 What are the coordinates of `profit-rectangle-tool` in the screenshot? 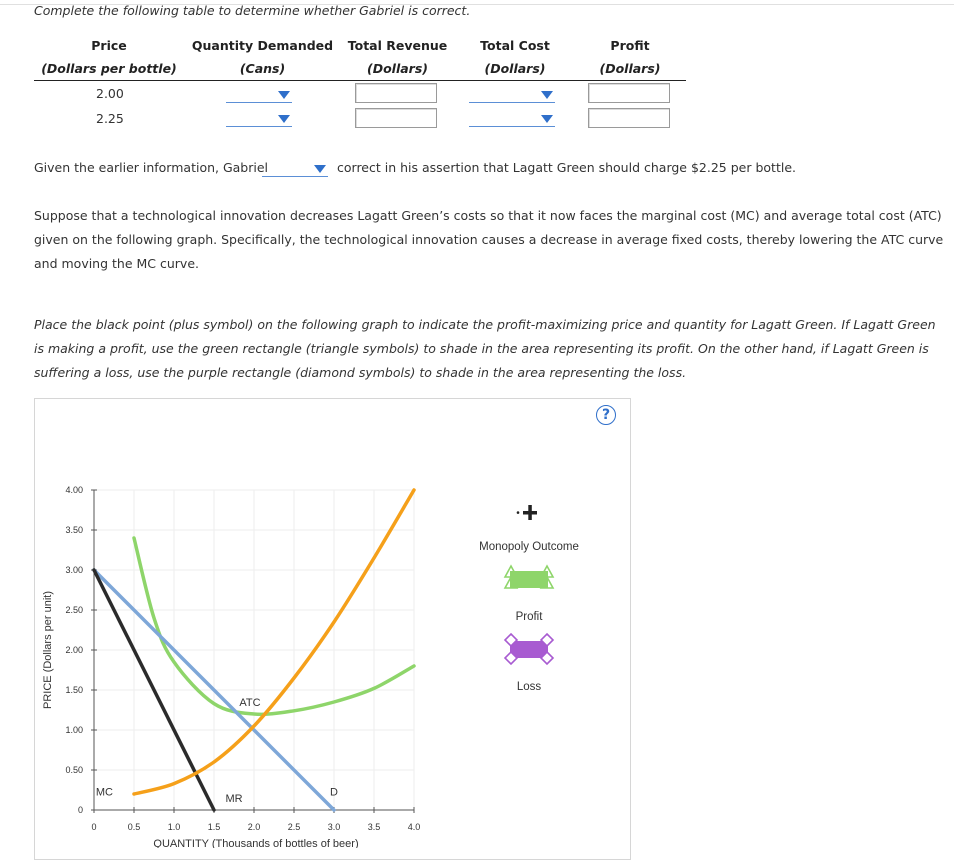 It's located at (529, 576).